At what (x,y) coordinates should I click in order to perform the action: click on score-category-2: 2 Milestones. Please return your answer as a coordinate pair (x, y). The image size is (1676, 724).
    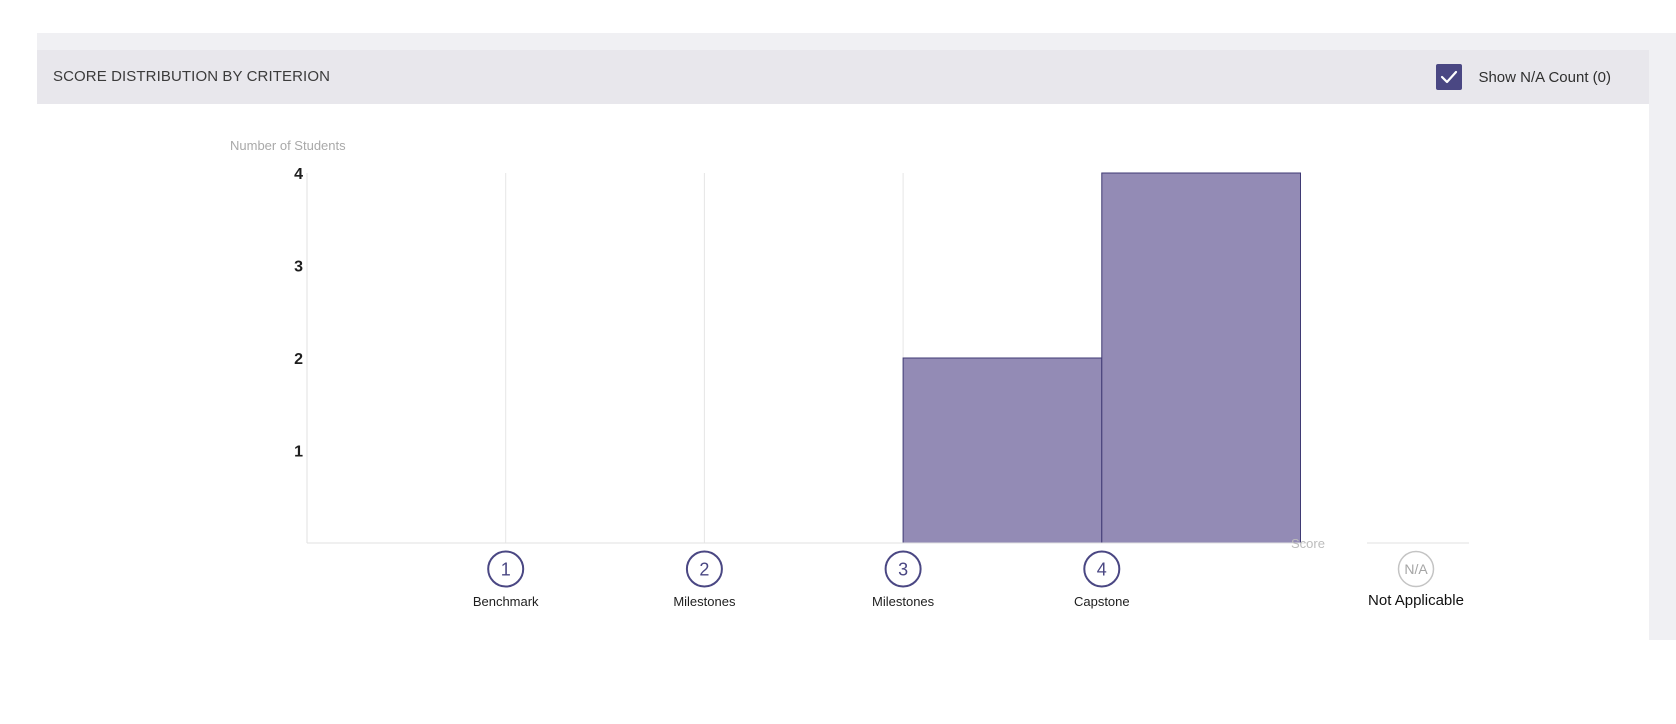
    Looking at the image, I should click on (704, 579).